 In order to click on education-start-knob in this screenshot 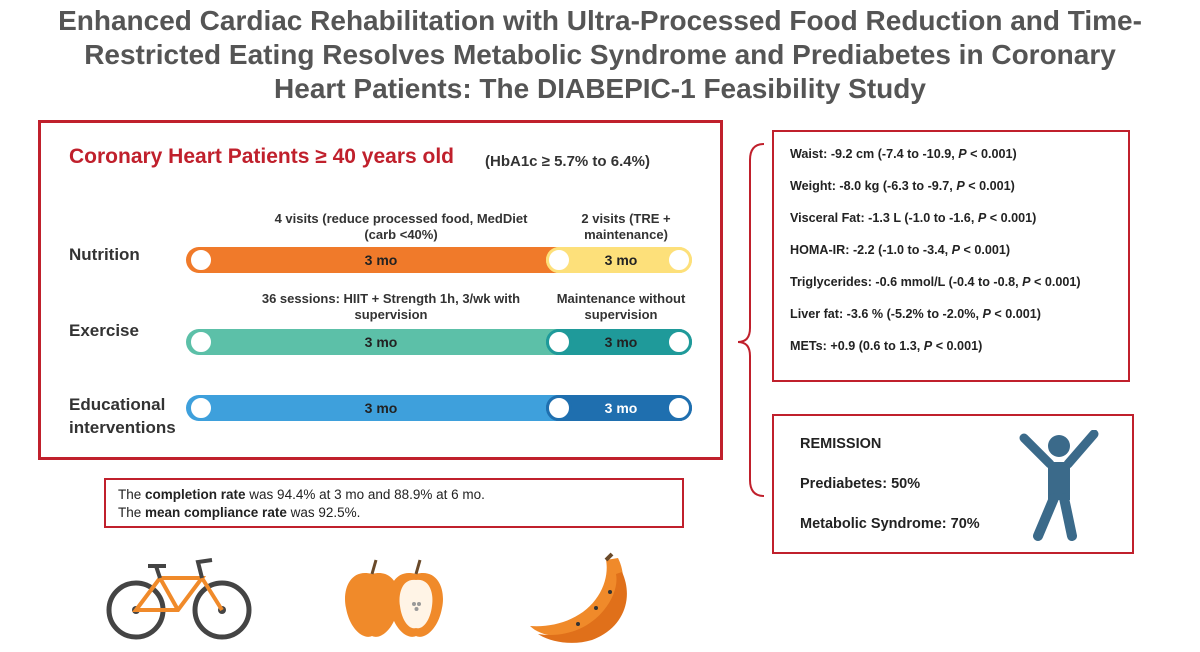, I will do `click(201, 408)`.